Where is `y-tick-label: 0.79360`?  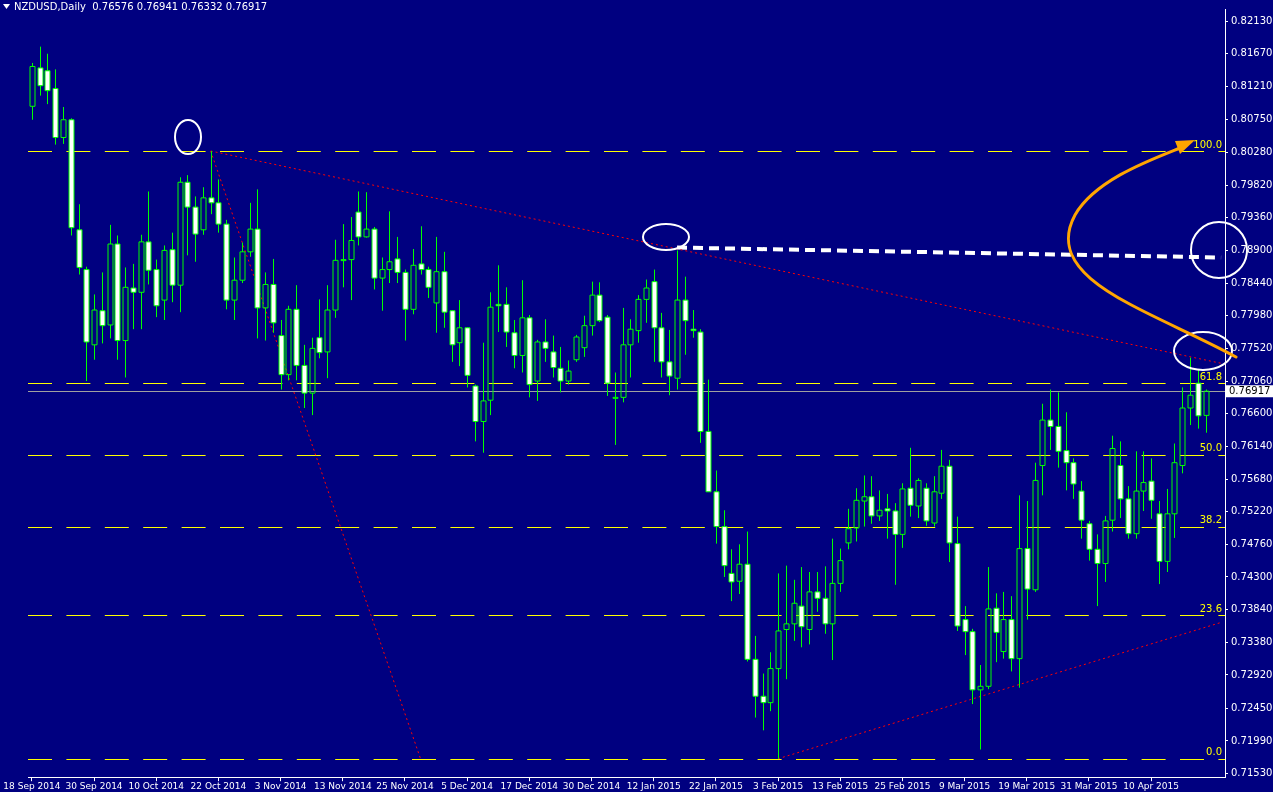
y-tick-label: 0.79360 is located at coordinates (1252, 217).